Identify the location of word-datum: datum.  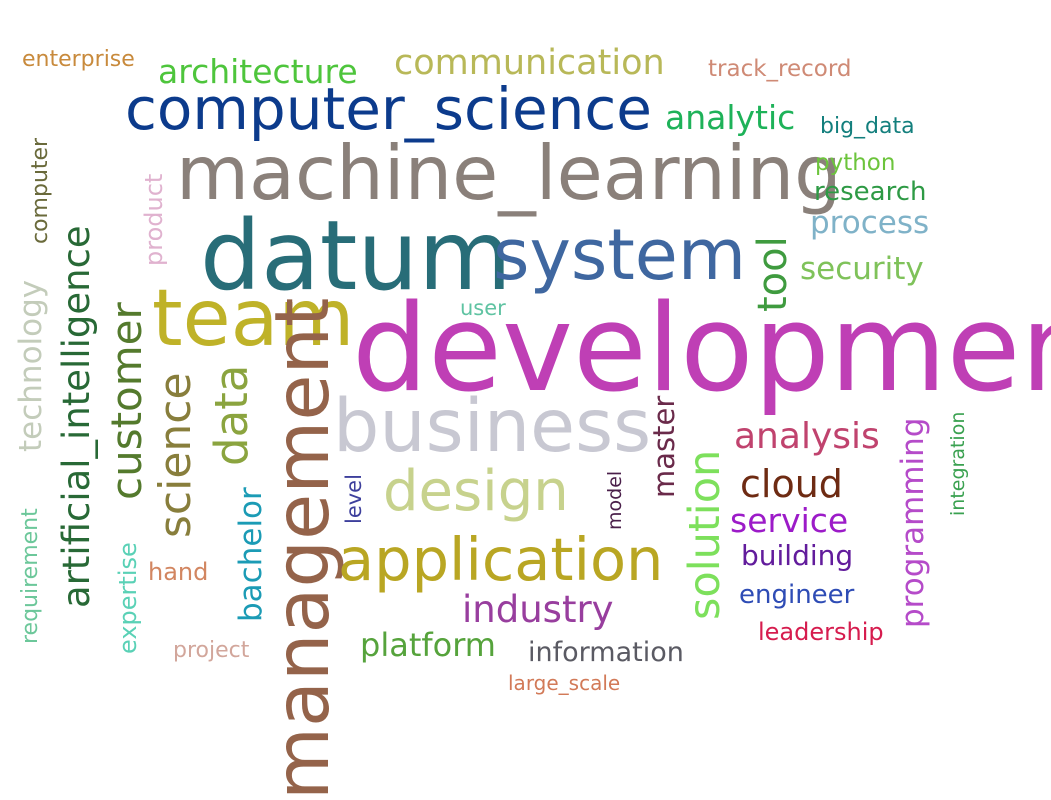
(356, 256).